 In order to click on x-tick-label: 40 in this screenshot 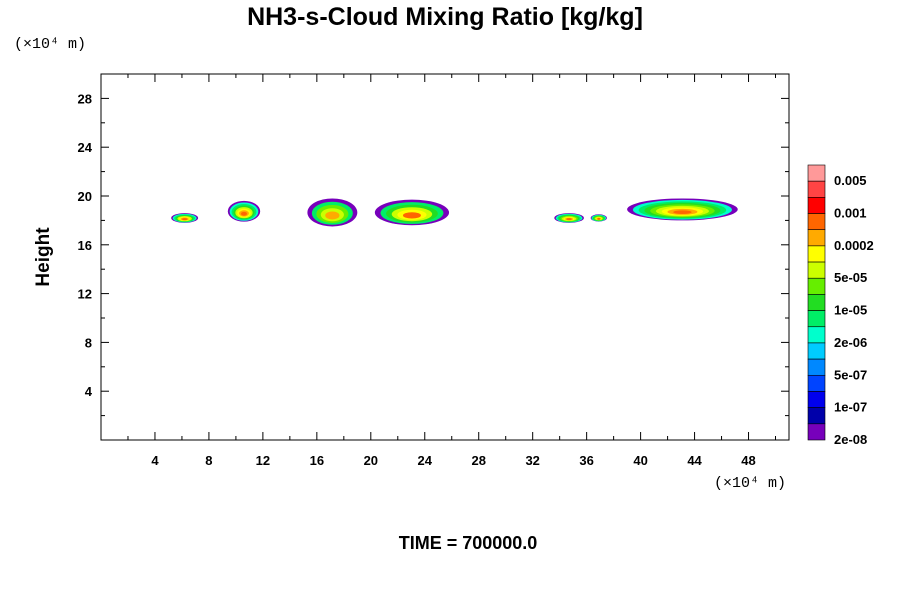, I will do `click(640, 460)`.